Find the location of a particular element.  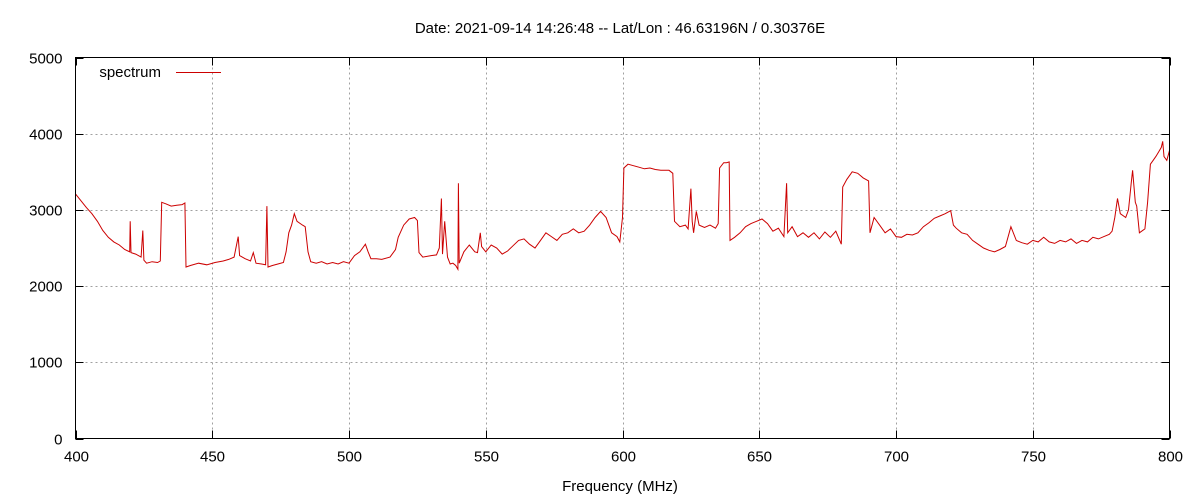

y-tick-label: 4000 is located at coordinates (45, 135).